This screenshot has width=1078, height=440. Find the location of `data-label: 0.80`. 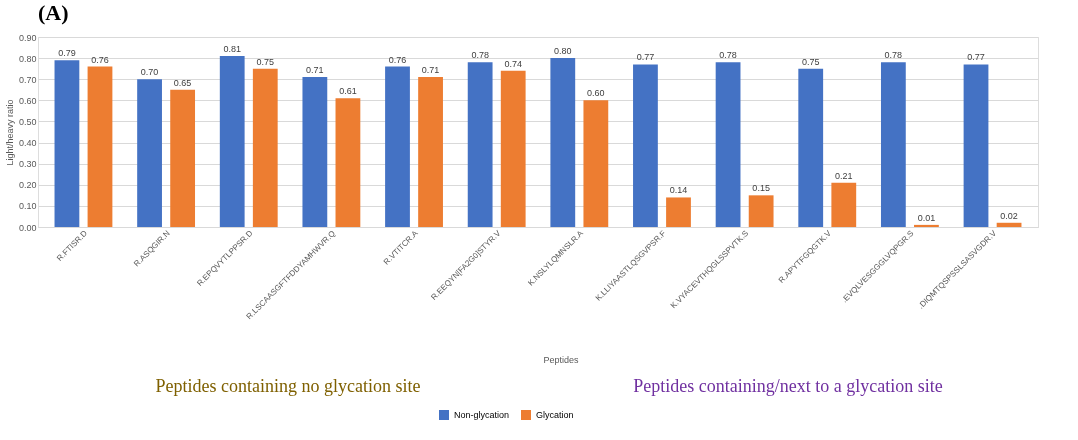

data-label: 0.80 is located at coordinates (563, 51).